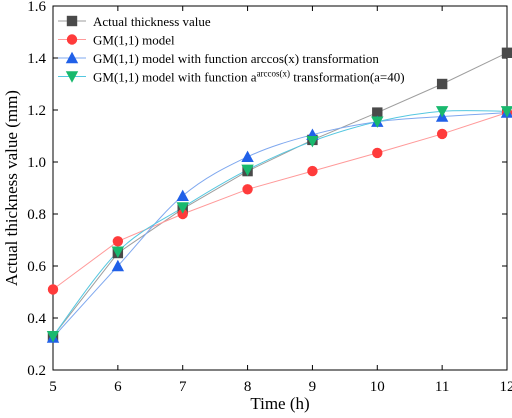 This screenshot has width=512, height=418. What do you see at coordinates (313, 387) in the screenshot?
I see `x-tick-label: 9` at bounding box center [313, 387].